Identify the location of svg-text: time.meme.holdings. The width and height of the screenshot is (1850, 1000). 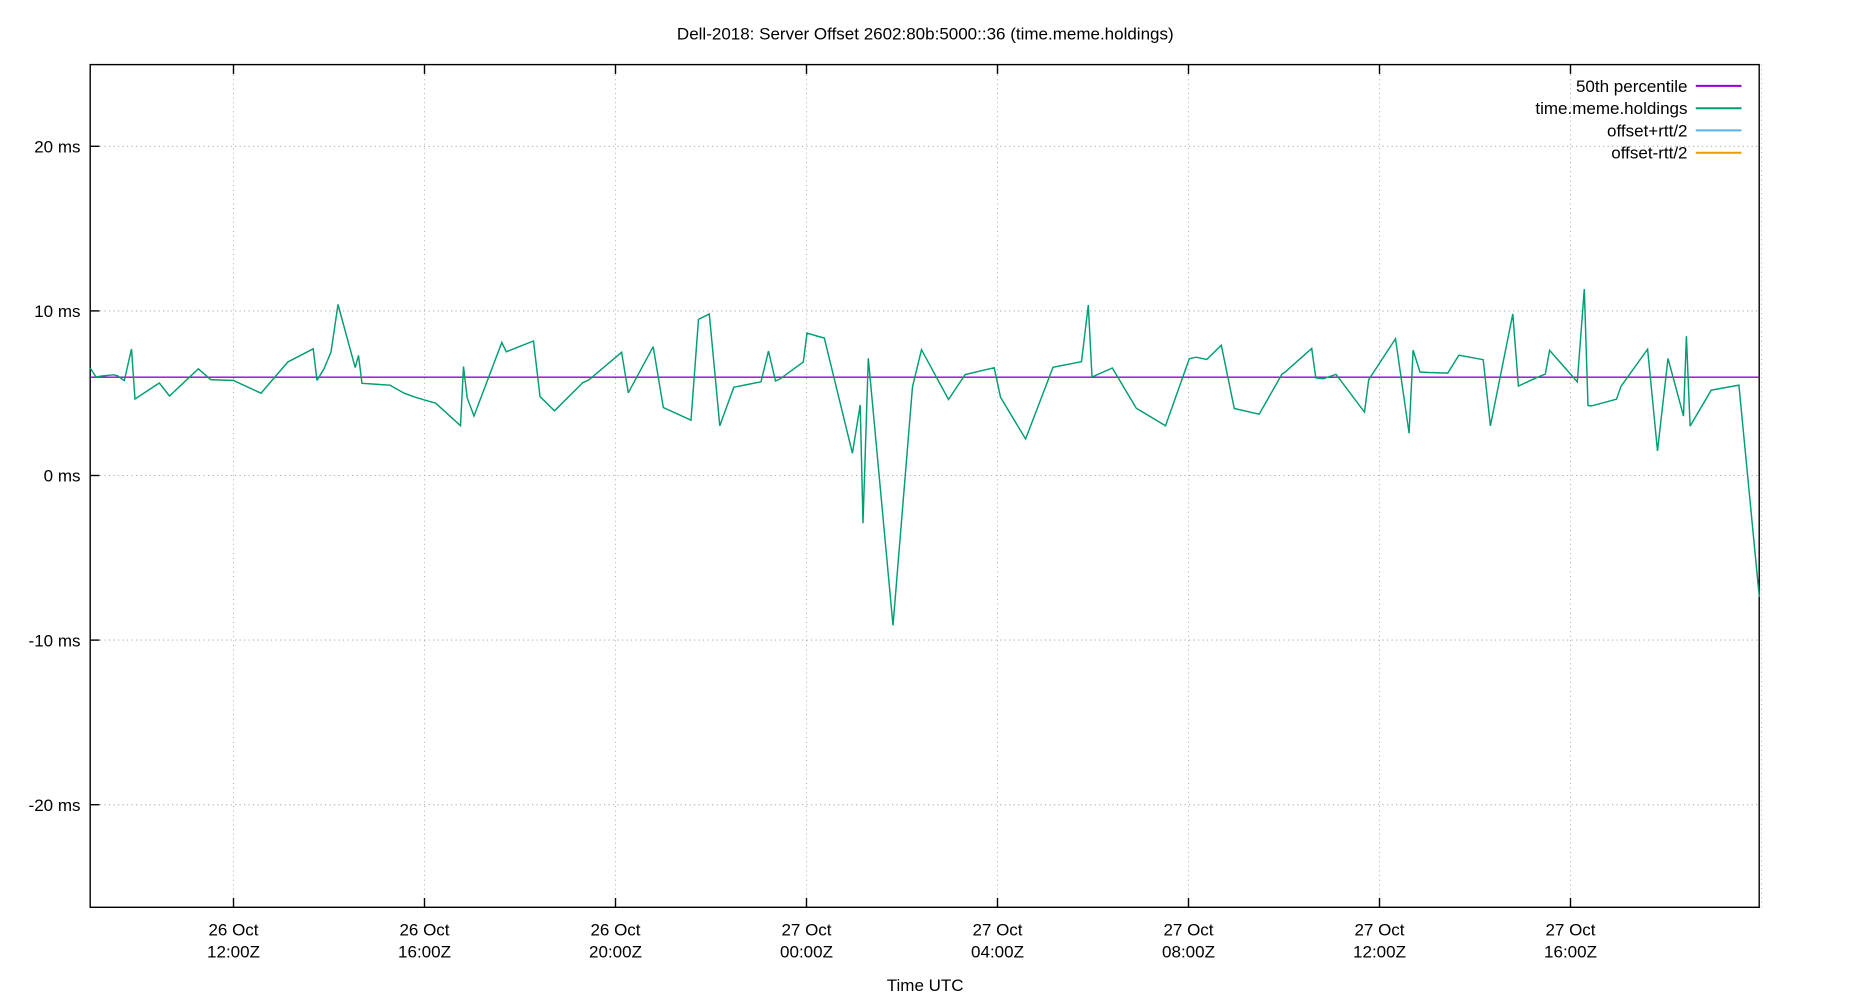
(1611, 108).